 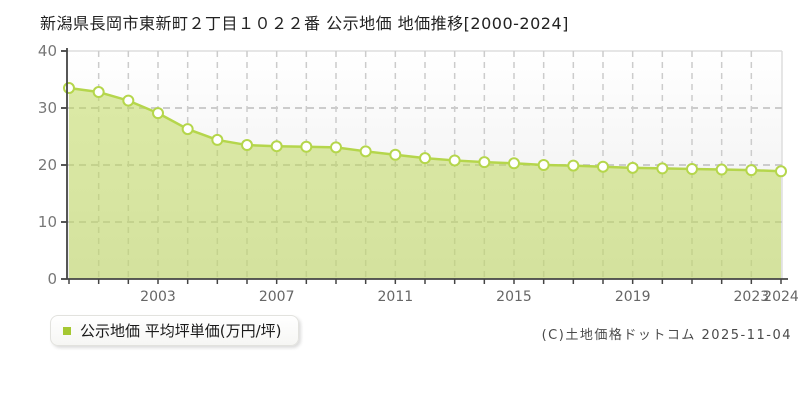 What do you see at coordinates (514, 297) in the screenshot?
I see `x-tick-label: 2015` at bounding box center [514, 297].